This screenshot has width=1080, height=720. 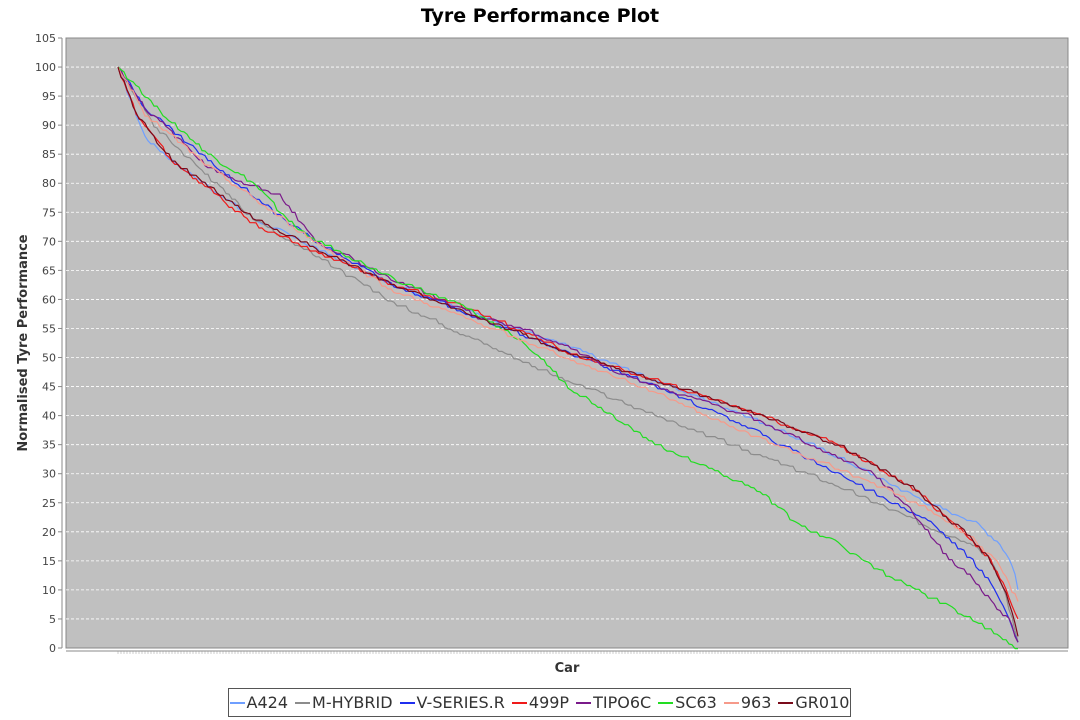 I want to click on y-tick-label: 50, so click(x=49, y=358).